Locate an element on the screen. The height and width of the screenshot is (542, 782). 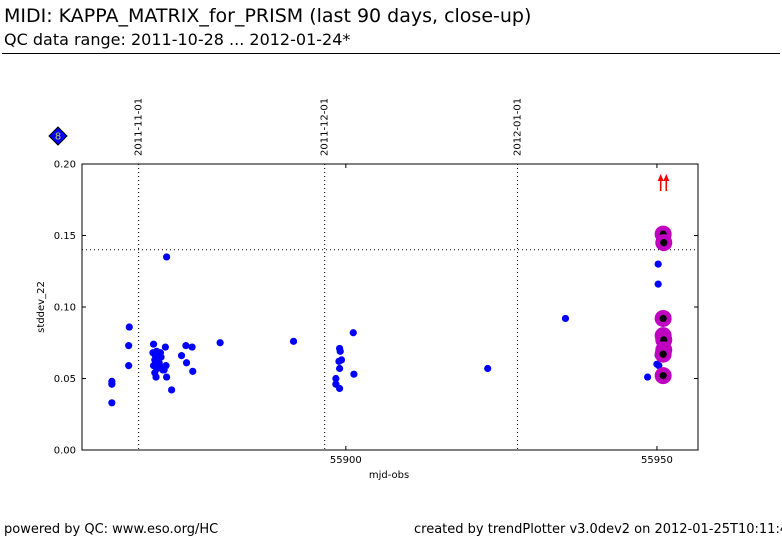
legend-marker: 8 is located at coordinates (58, 136).